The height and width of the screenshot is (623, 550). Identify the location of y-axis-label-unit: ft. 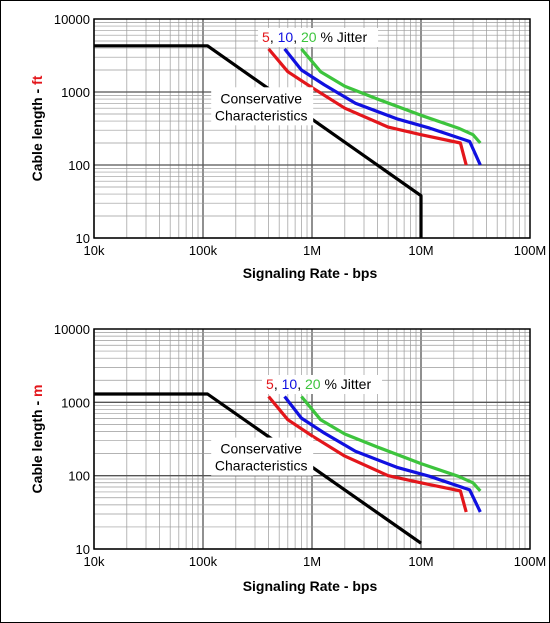
(37, 80).